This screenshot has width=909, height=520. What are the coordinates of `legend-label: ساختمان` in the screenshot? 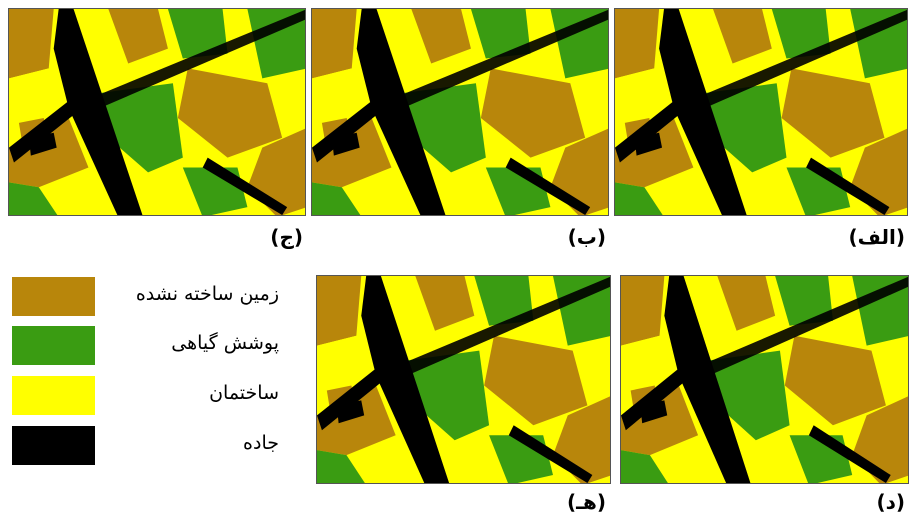 It's located at (244, 393).